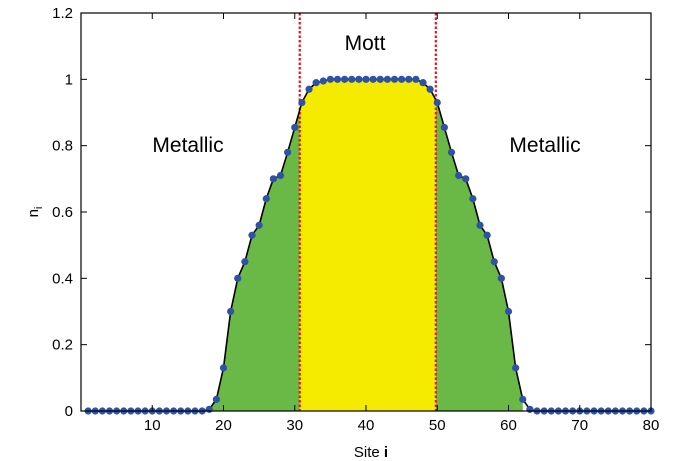  What do you see at coordinates (294, 425) in the screenshot?
I see `x-tick-label: 30` at bounding box center [294, 425].